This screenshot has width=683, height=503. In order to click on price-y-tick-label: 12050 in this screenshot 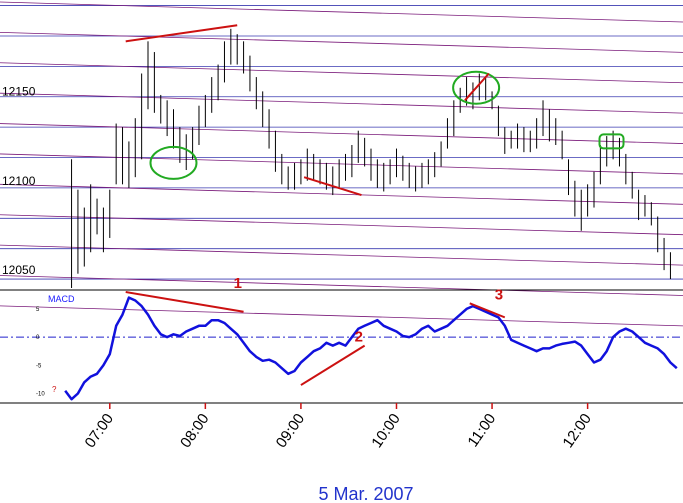, I will do `click(19, 270)`.